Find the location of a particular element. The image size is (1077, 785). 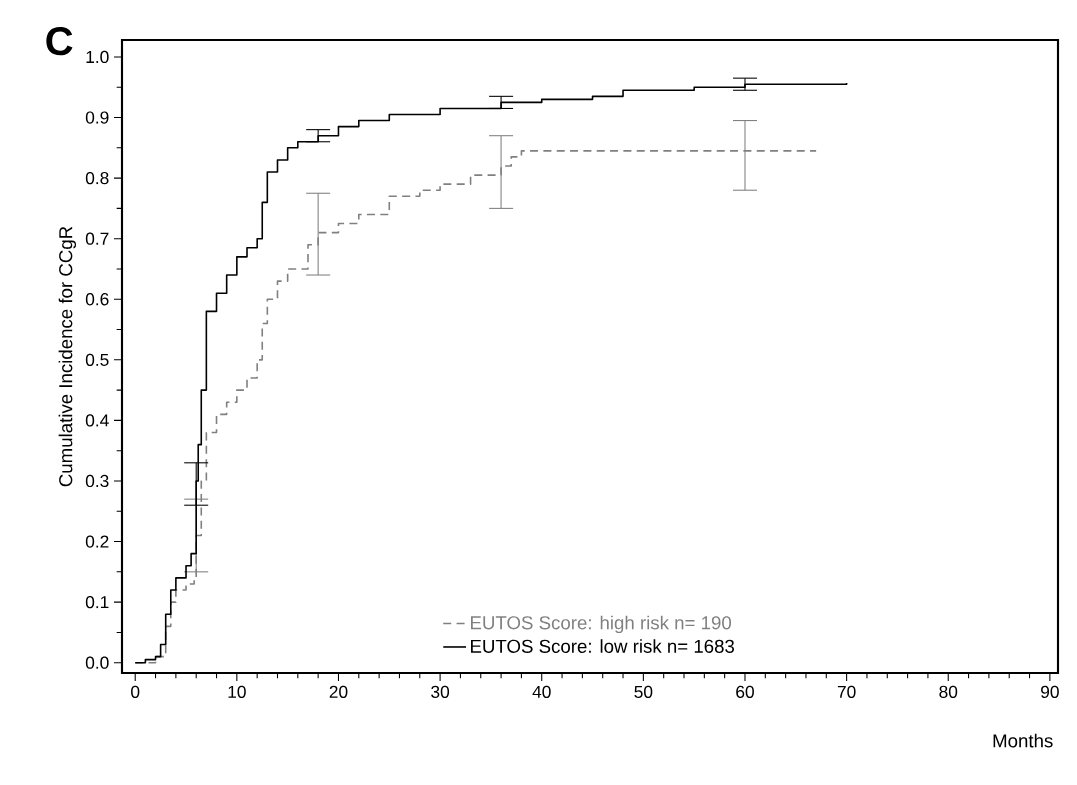

x-tick-label: 90 is located at coordinates (1050, 691).